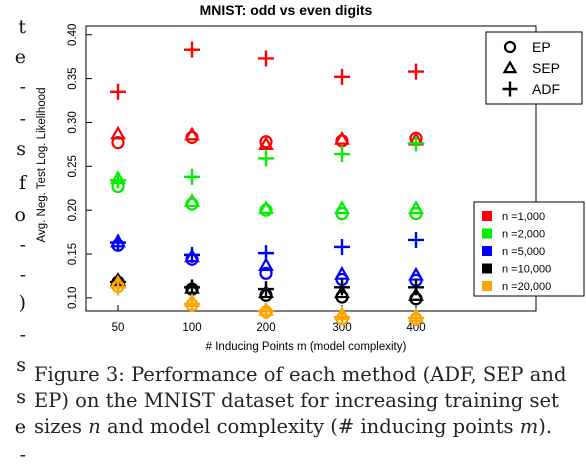 This screenshot has width=586, height=466. Describe the element at coordinates (73, 254) in the screenshot. I see `y-tick-label: 0.15` at that location.